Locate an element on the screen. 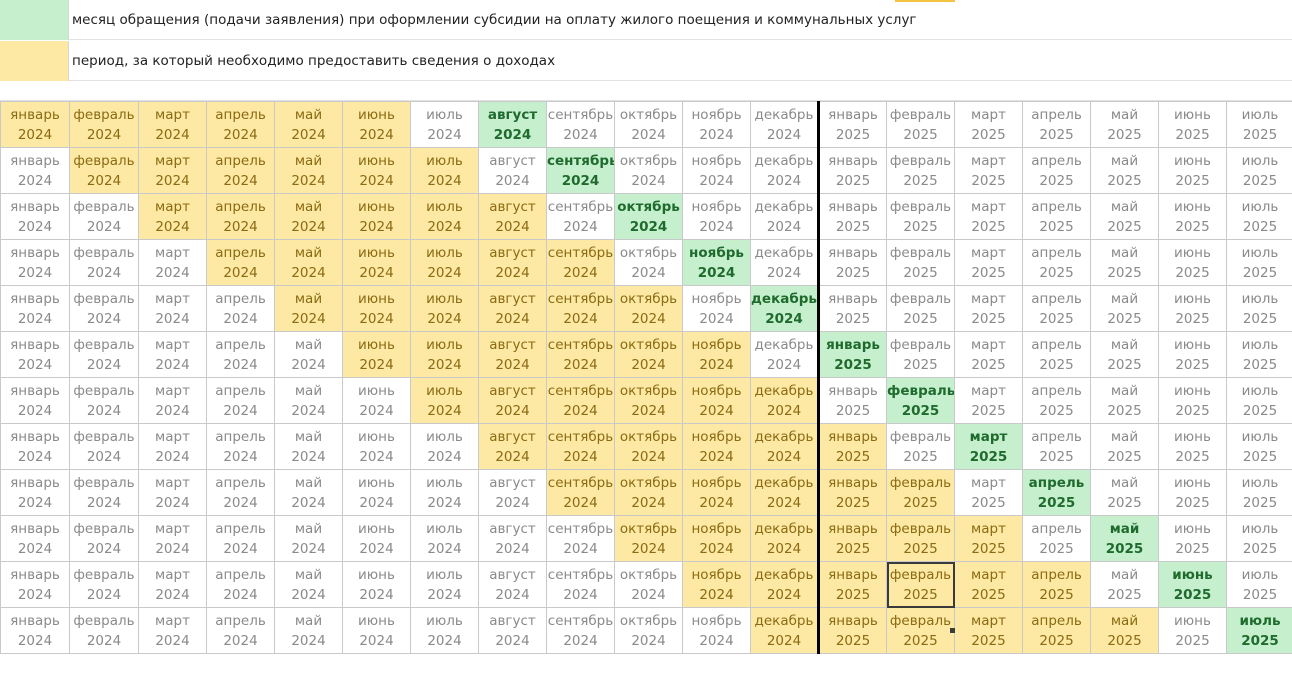  selection-fill-handle is located at coordinates (952, 630).